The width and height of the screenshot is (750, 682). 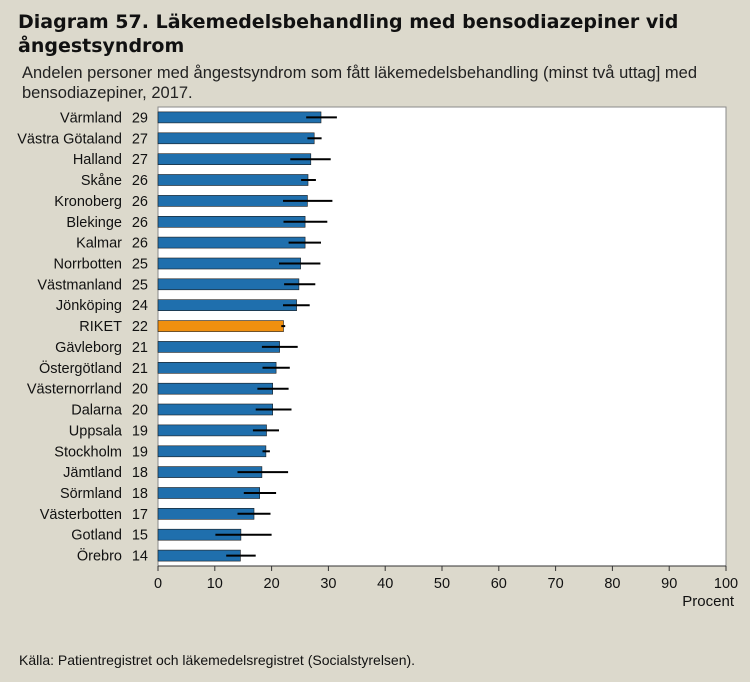 I want to click on value-label-1: 27, so click(x=140, y=139).